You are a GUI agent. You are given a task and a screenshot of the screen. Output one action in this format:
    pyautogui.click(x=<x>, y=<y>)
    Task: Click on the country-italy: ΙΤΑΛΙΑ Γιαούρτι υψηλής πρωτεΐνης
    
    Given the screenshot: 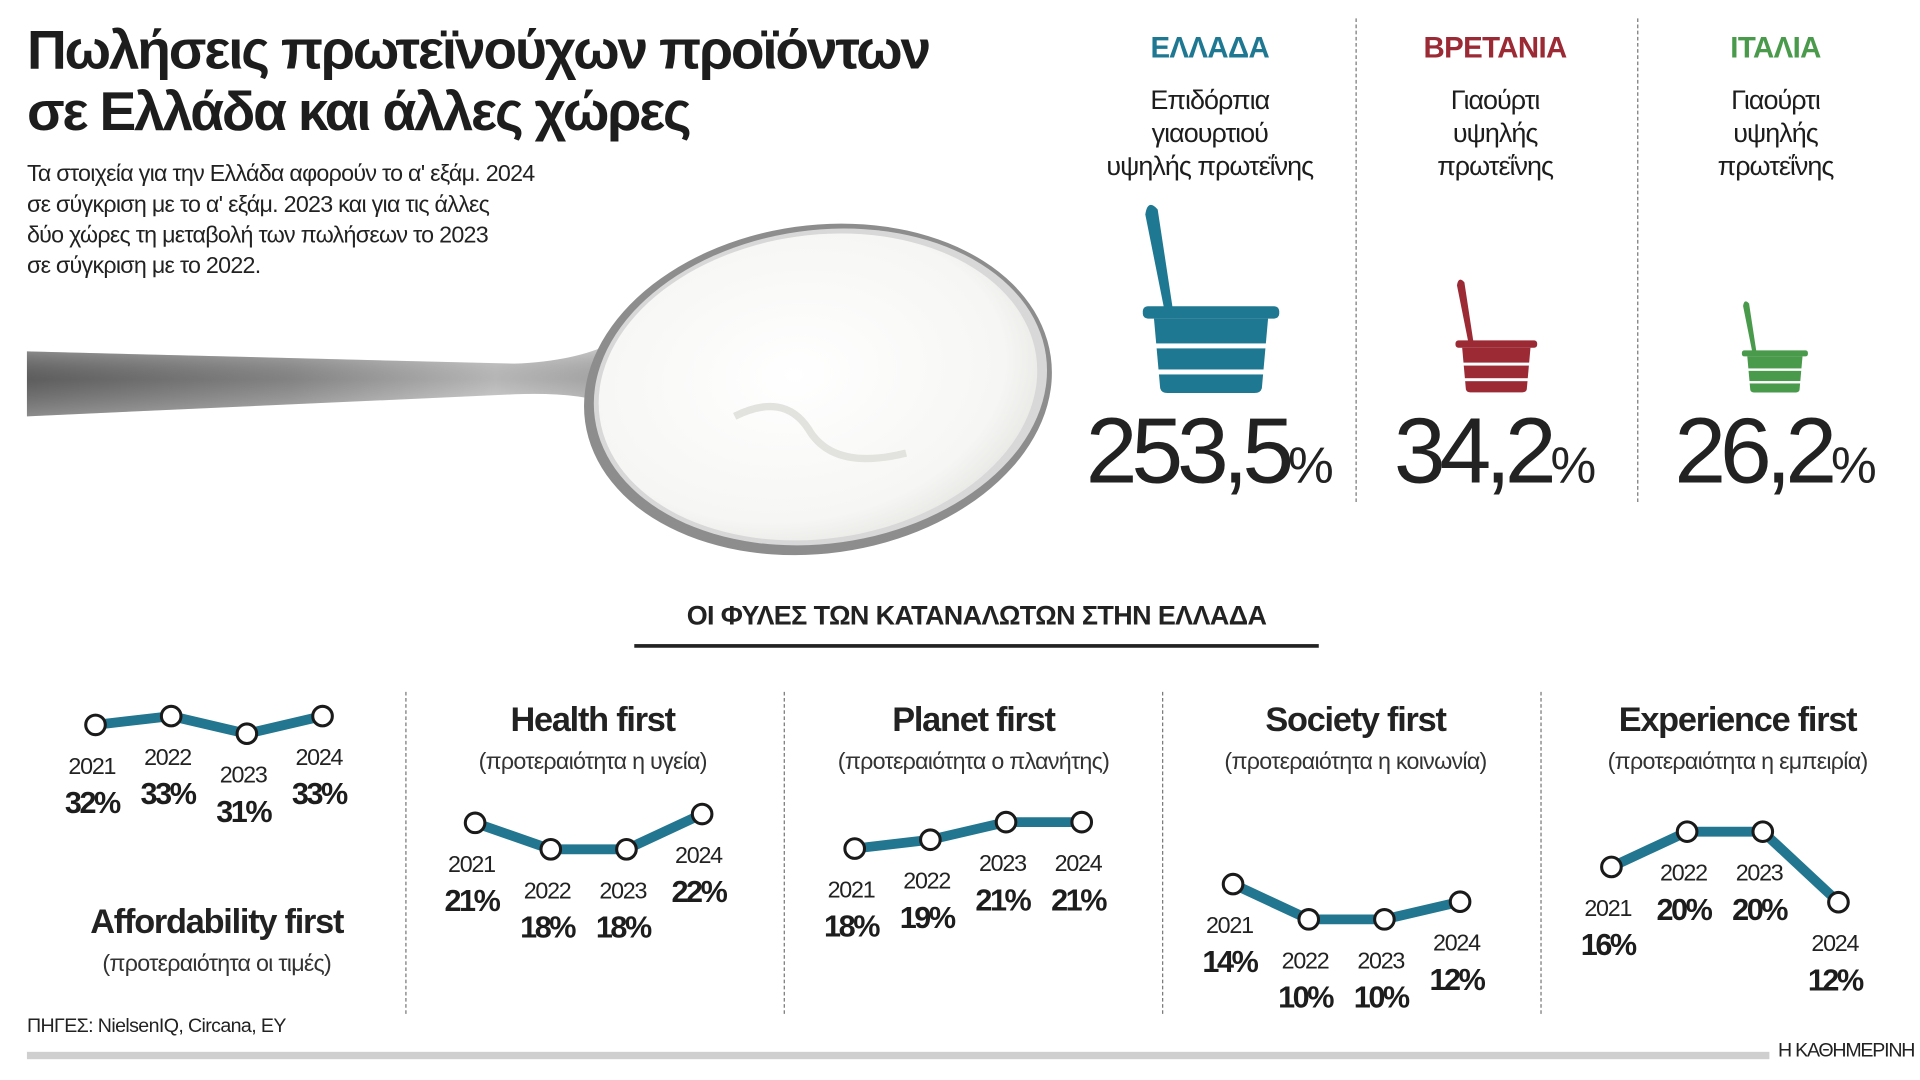 What is the action you would take?
    pyautogui.click(x=1776, y=107)
    